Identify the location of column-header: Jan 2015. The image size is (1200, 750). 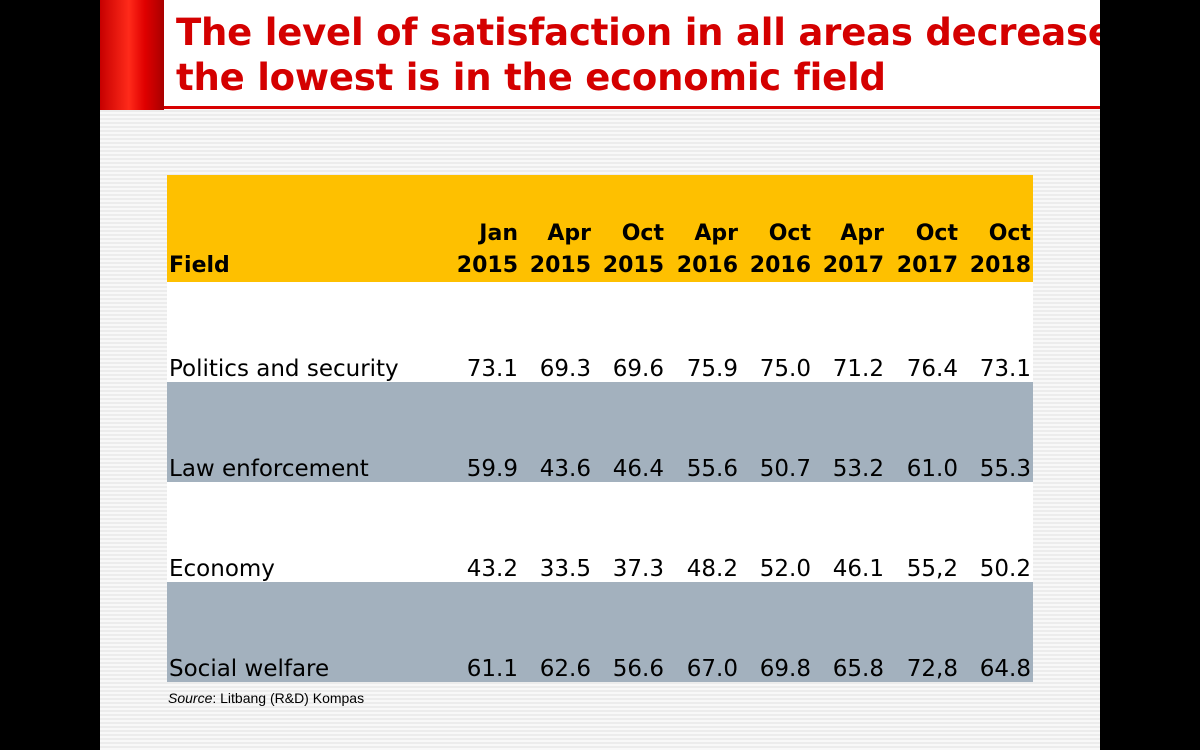
(484, 228).